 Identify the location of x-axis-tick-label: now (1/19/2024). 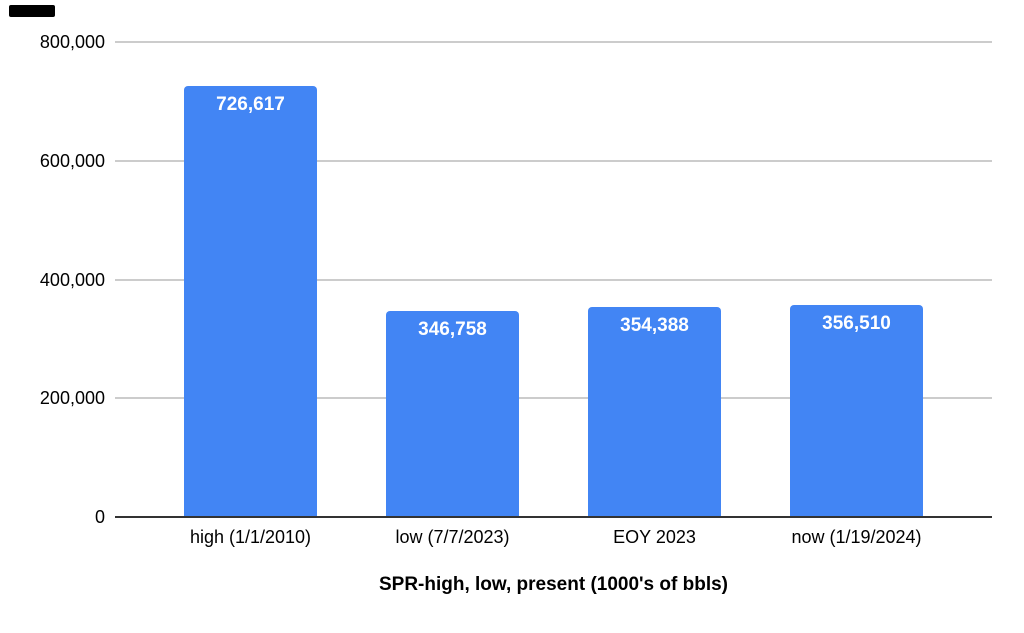
(856, 537).